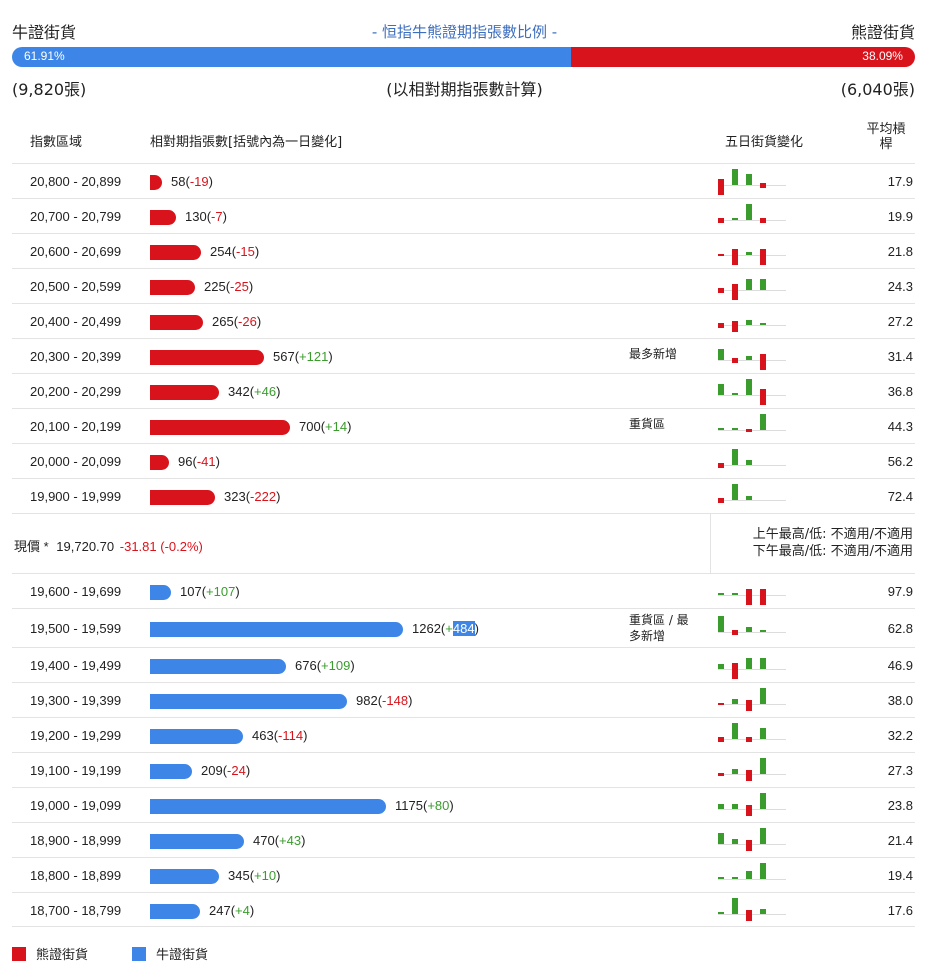 The image size is (929, 966). What do you see at coordinates (76, 391) in the screenshot?
I see `zone-label: 20,200 - 20,299` at bounding box center [76, 391].